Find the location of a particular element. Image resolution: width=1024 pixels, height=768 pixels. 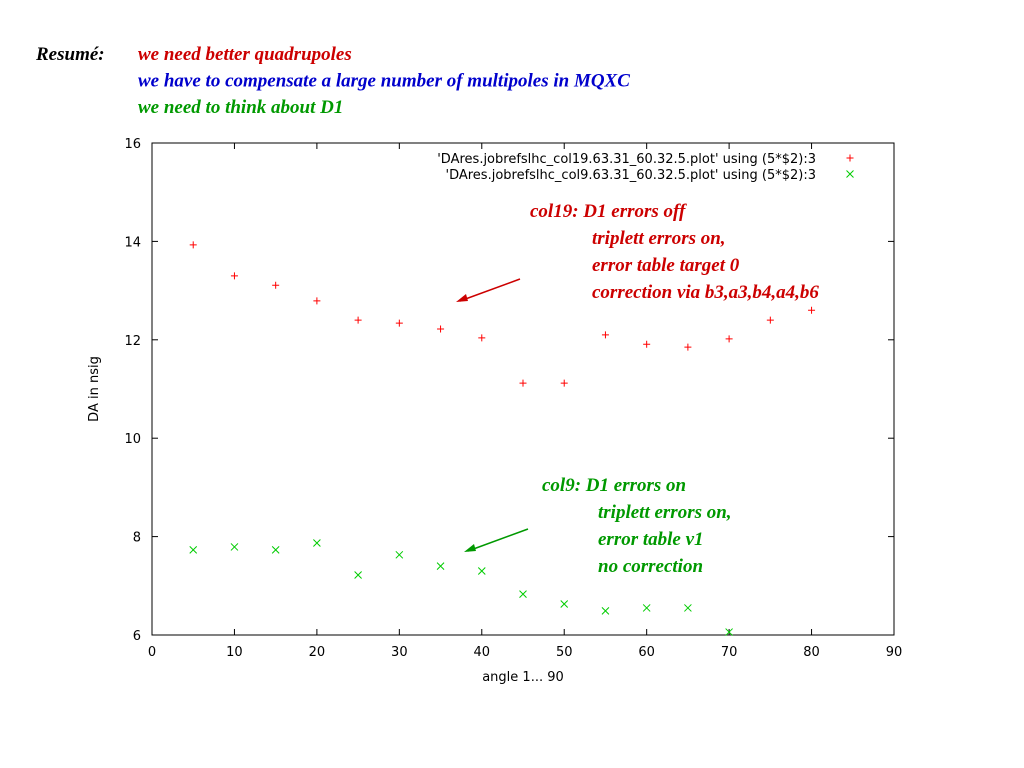

annotation: error table target 0 is located at coordinates (666, 265).